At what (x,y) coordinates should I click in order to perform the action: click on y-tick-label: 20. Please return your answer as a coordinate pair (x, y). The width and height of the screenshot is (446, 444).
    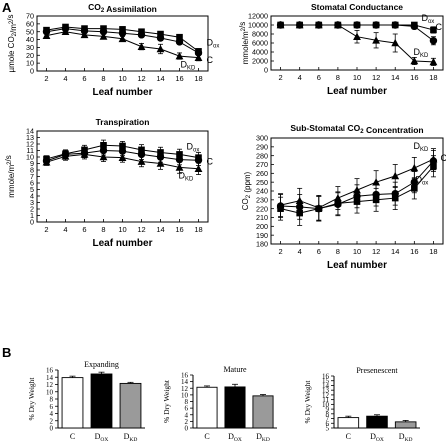
    Looking at the image, I should click on (30, 55).